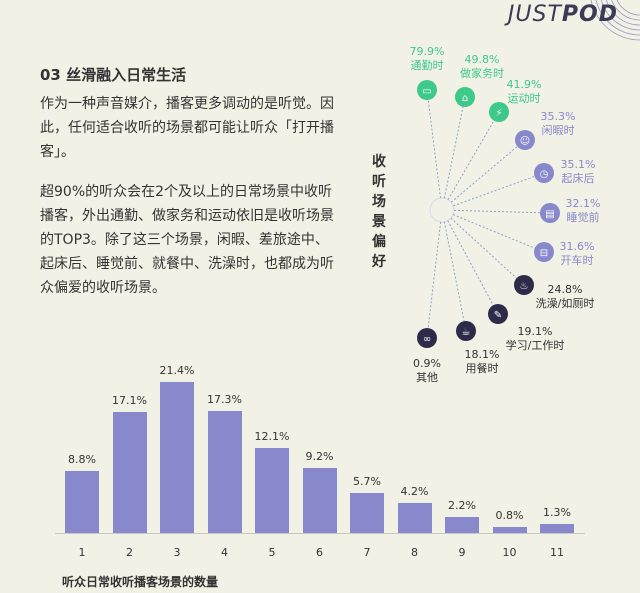 This screenshot has width=640, height=593. I want to click on scenario-name: 起床后, so click(578, 178).